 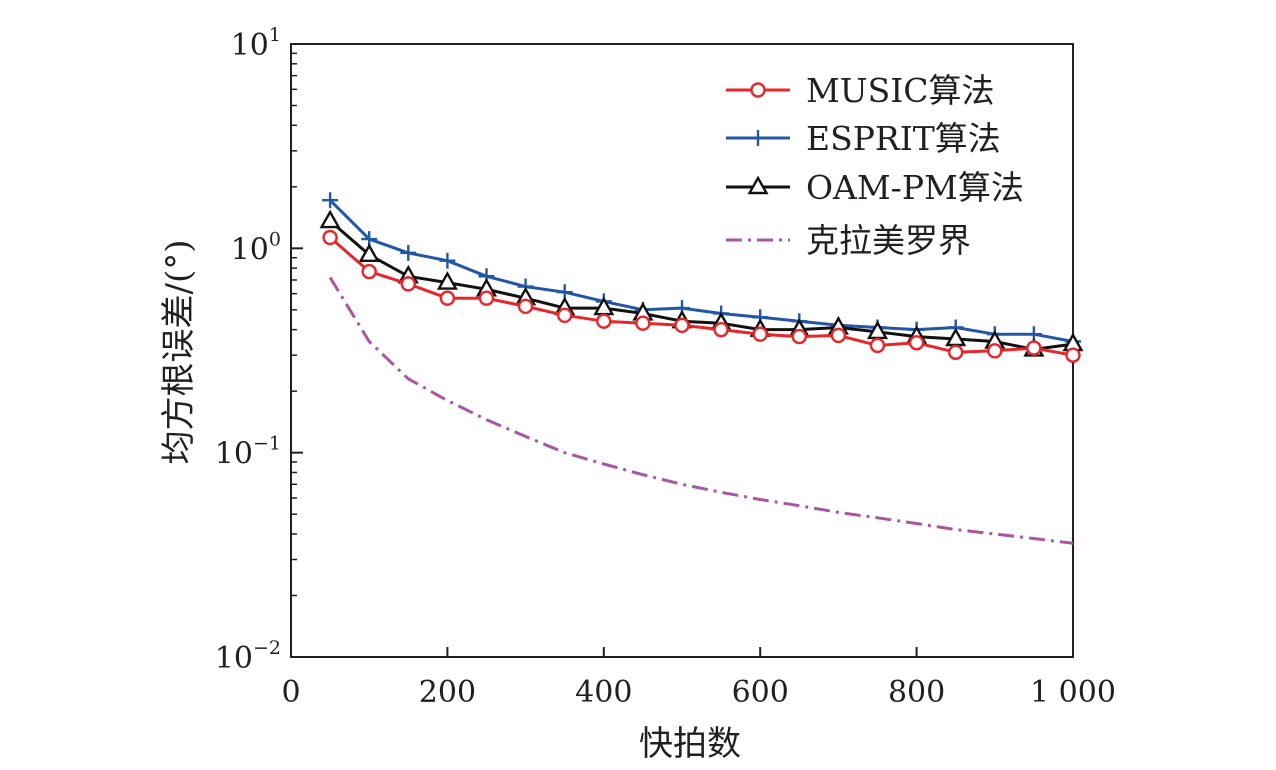 I want to click on legend-label: OAM-PM算法, so click(x=915, y=187).